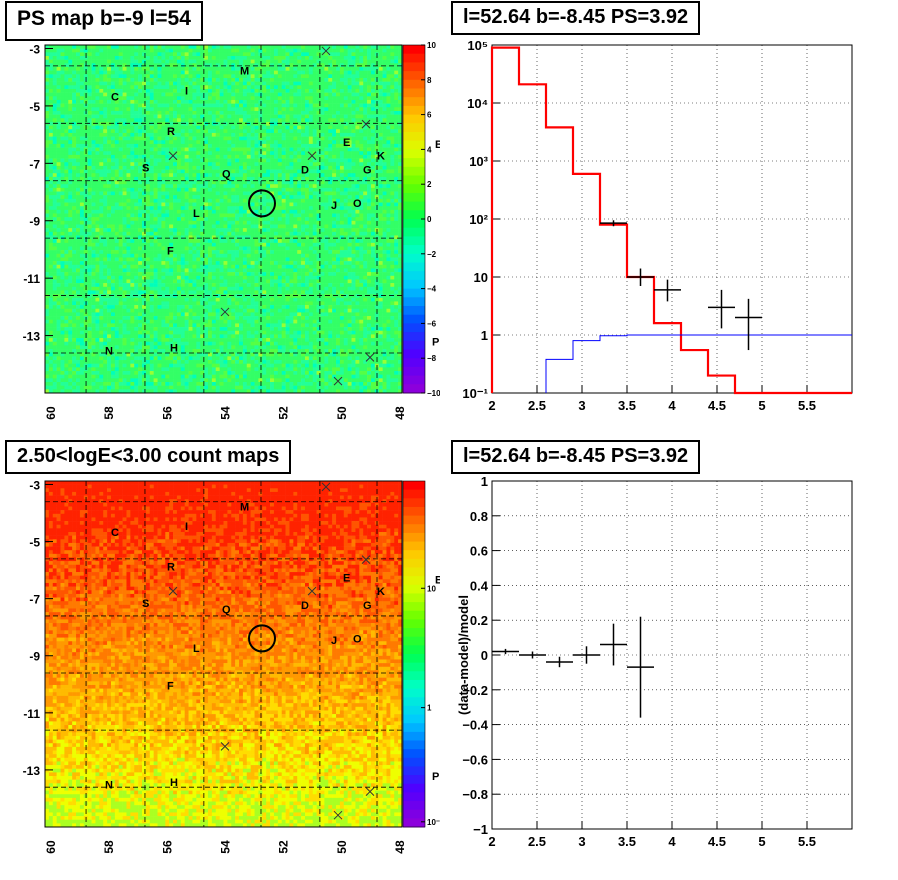  I want to click on map-x-tick: 52, so click(284, 413).